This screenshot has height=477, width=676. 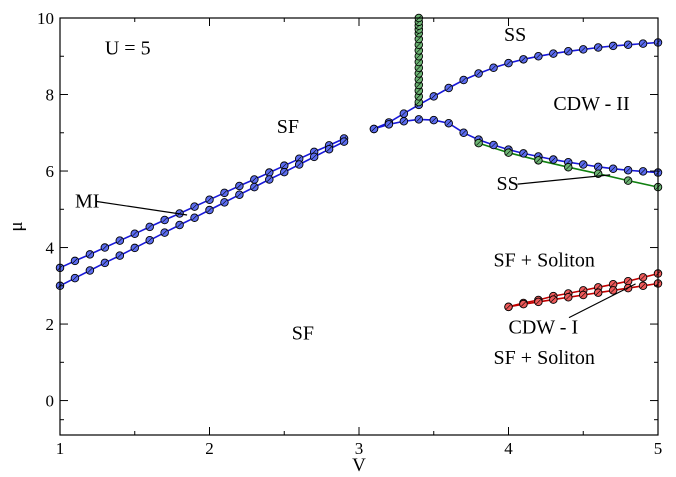 I want to click on annotation-label: MI, so click(x=87, y=201).